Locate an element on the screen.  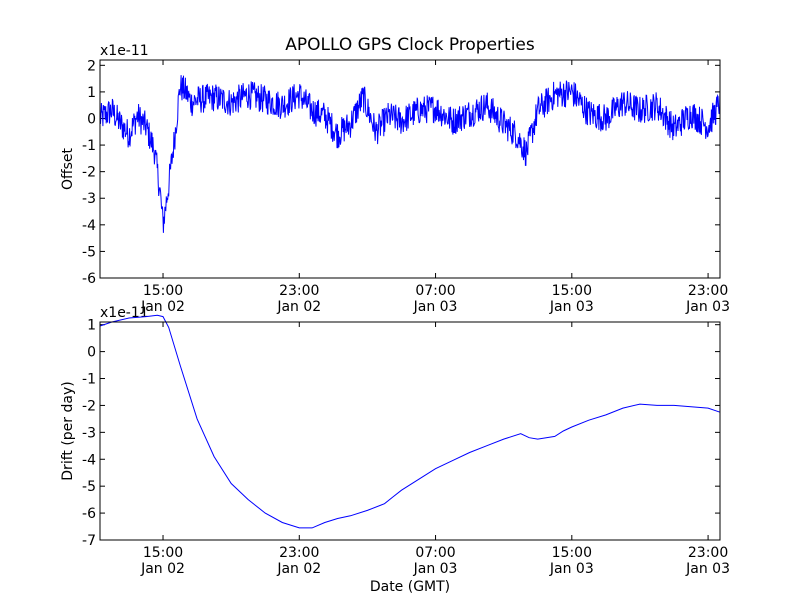
y-tick-label: -7 is located at coordinates (89, 541).